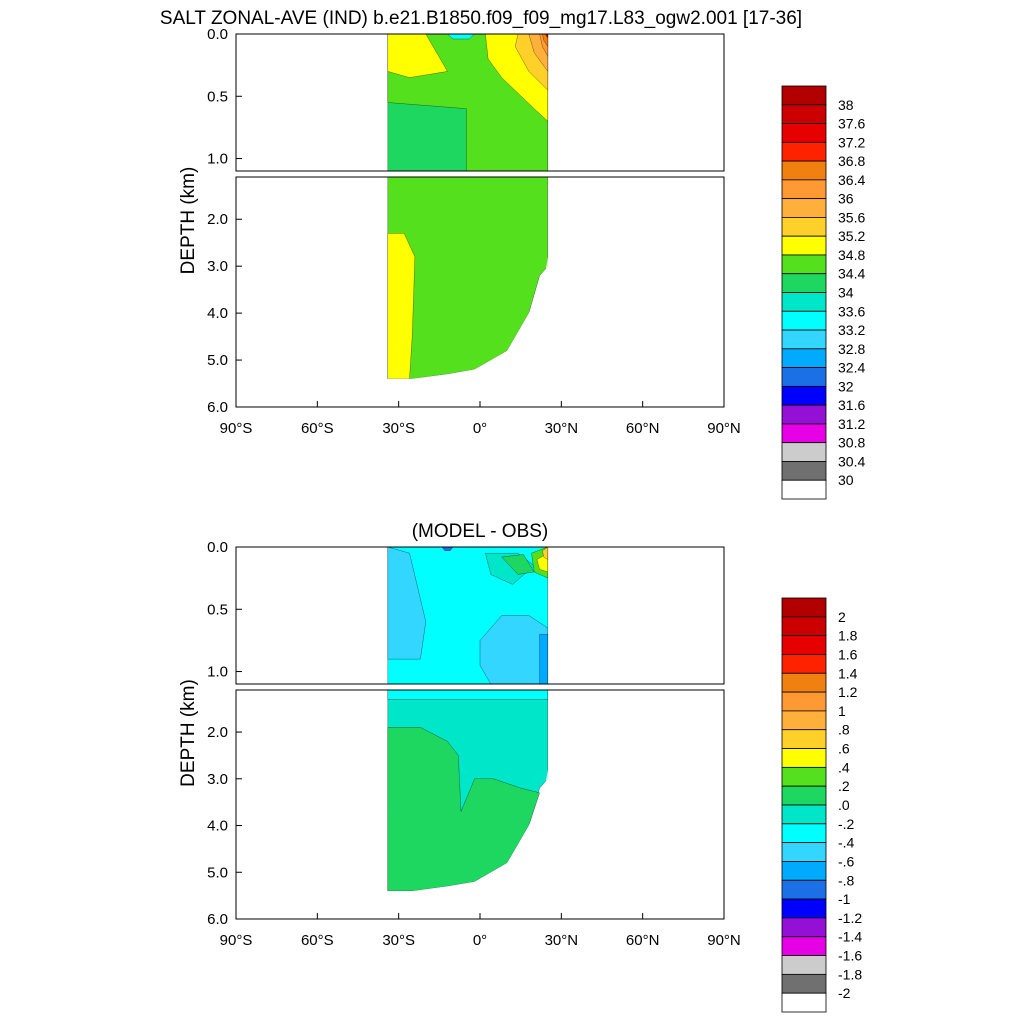  I want to click on colorbar-label: 2, so click(842, 617).